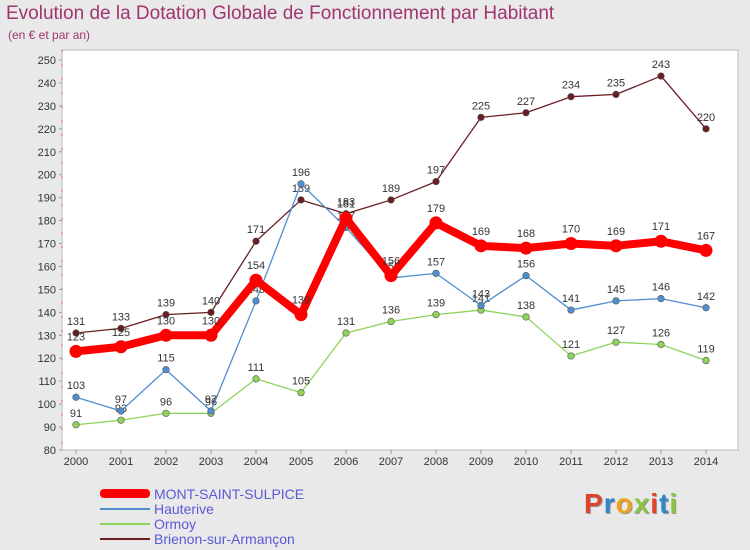 The image size is (750, 550). I want to click on y-tick-label: 220, so click(47, 130).